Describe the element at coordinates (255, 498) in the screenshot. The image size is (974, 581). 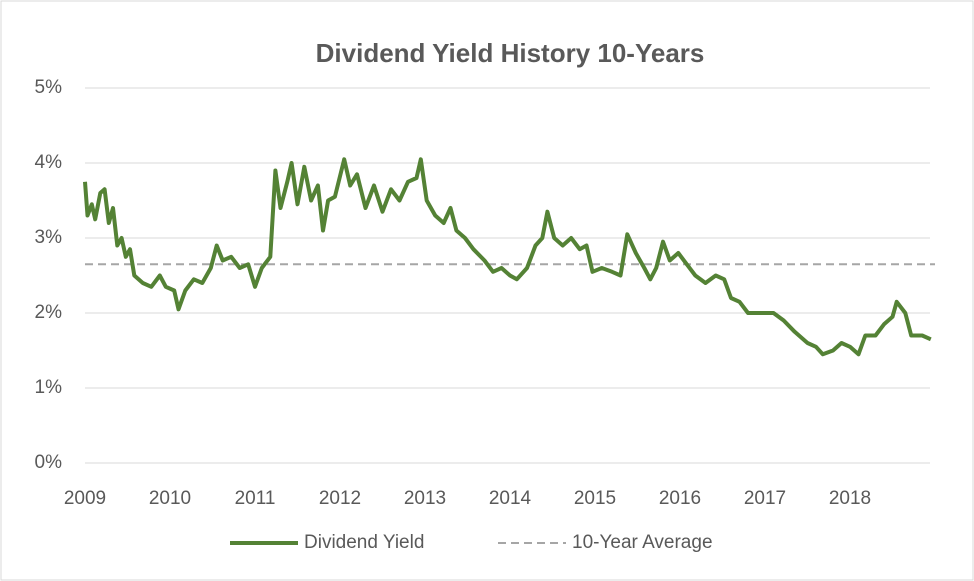
I see `x-tick-label: 2011` at that location.